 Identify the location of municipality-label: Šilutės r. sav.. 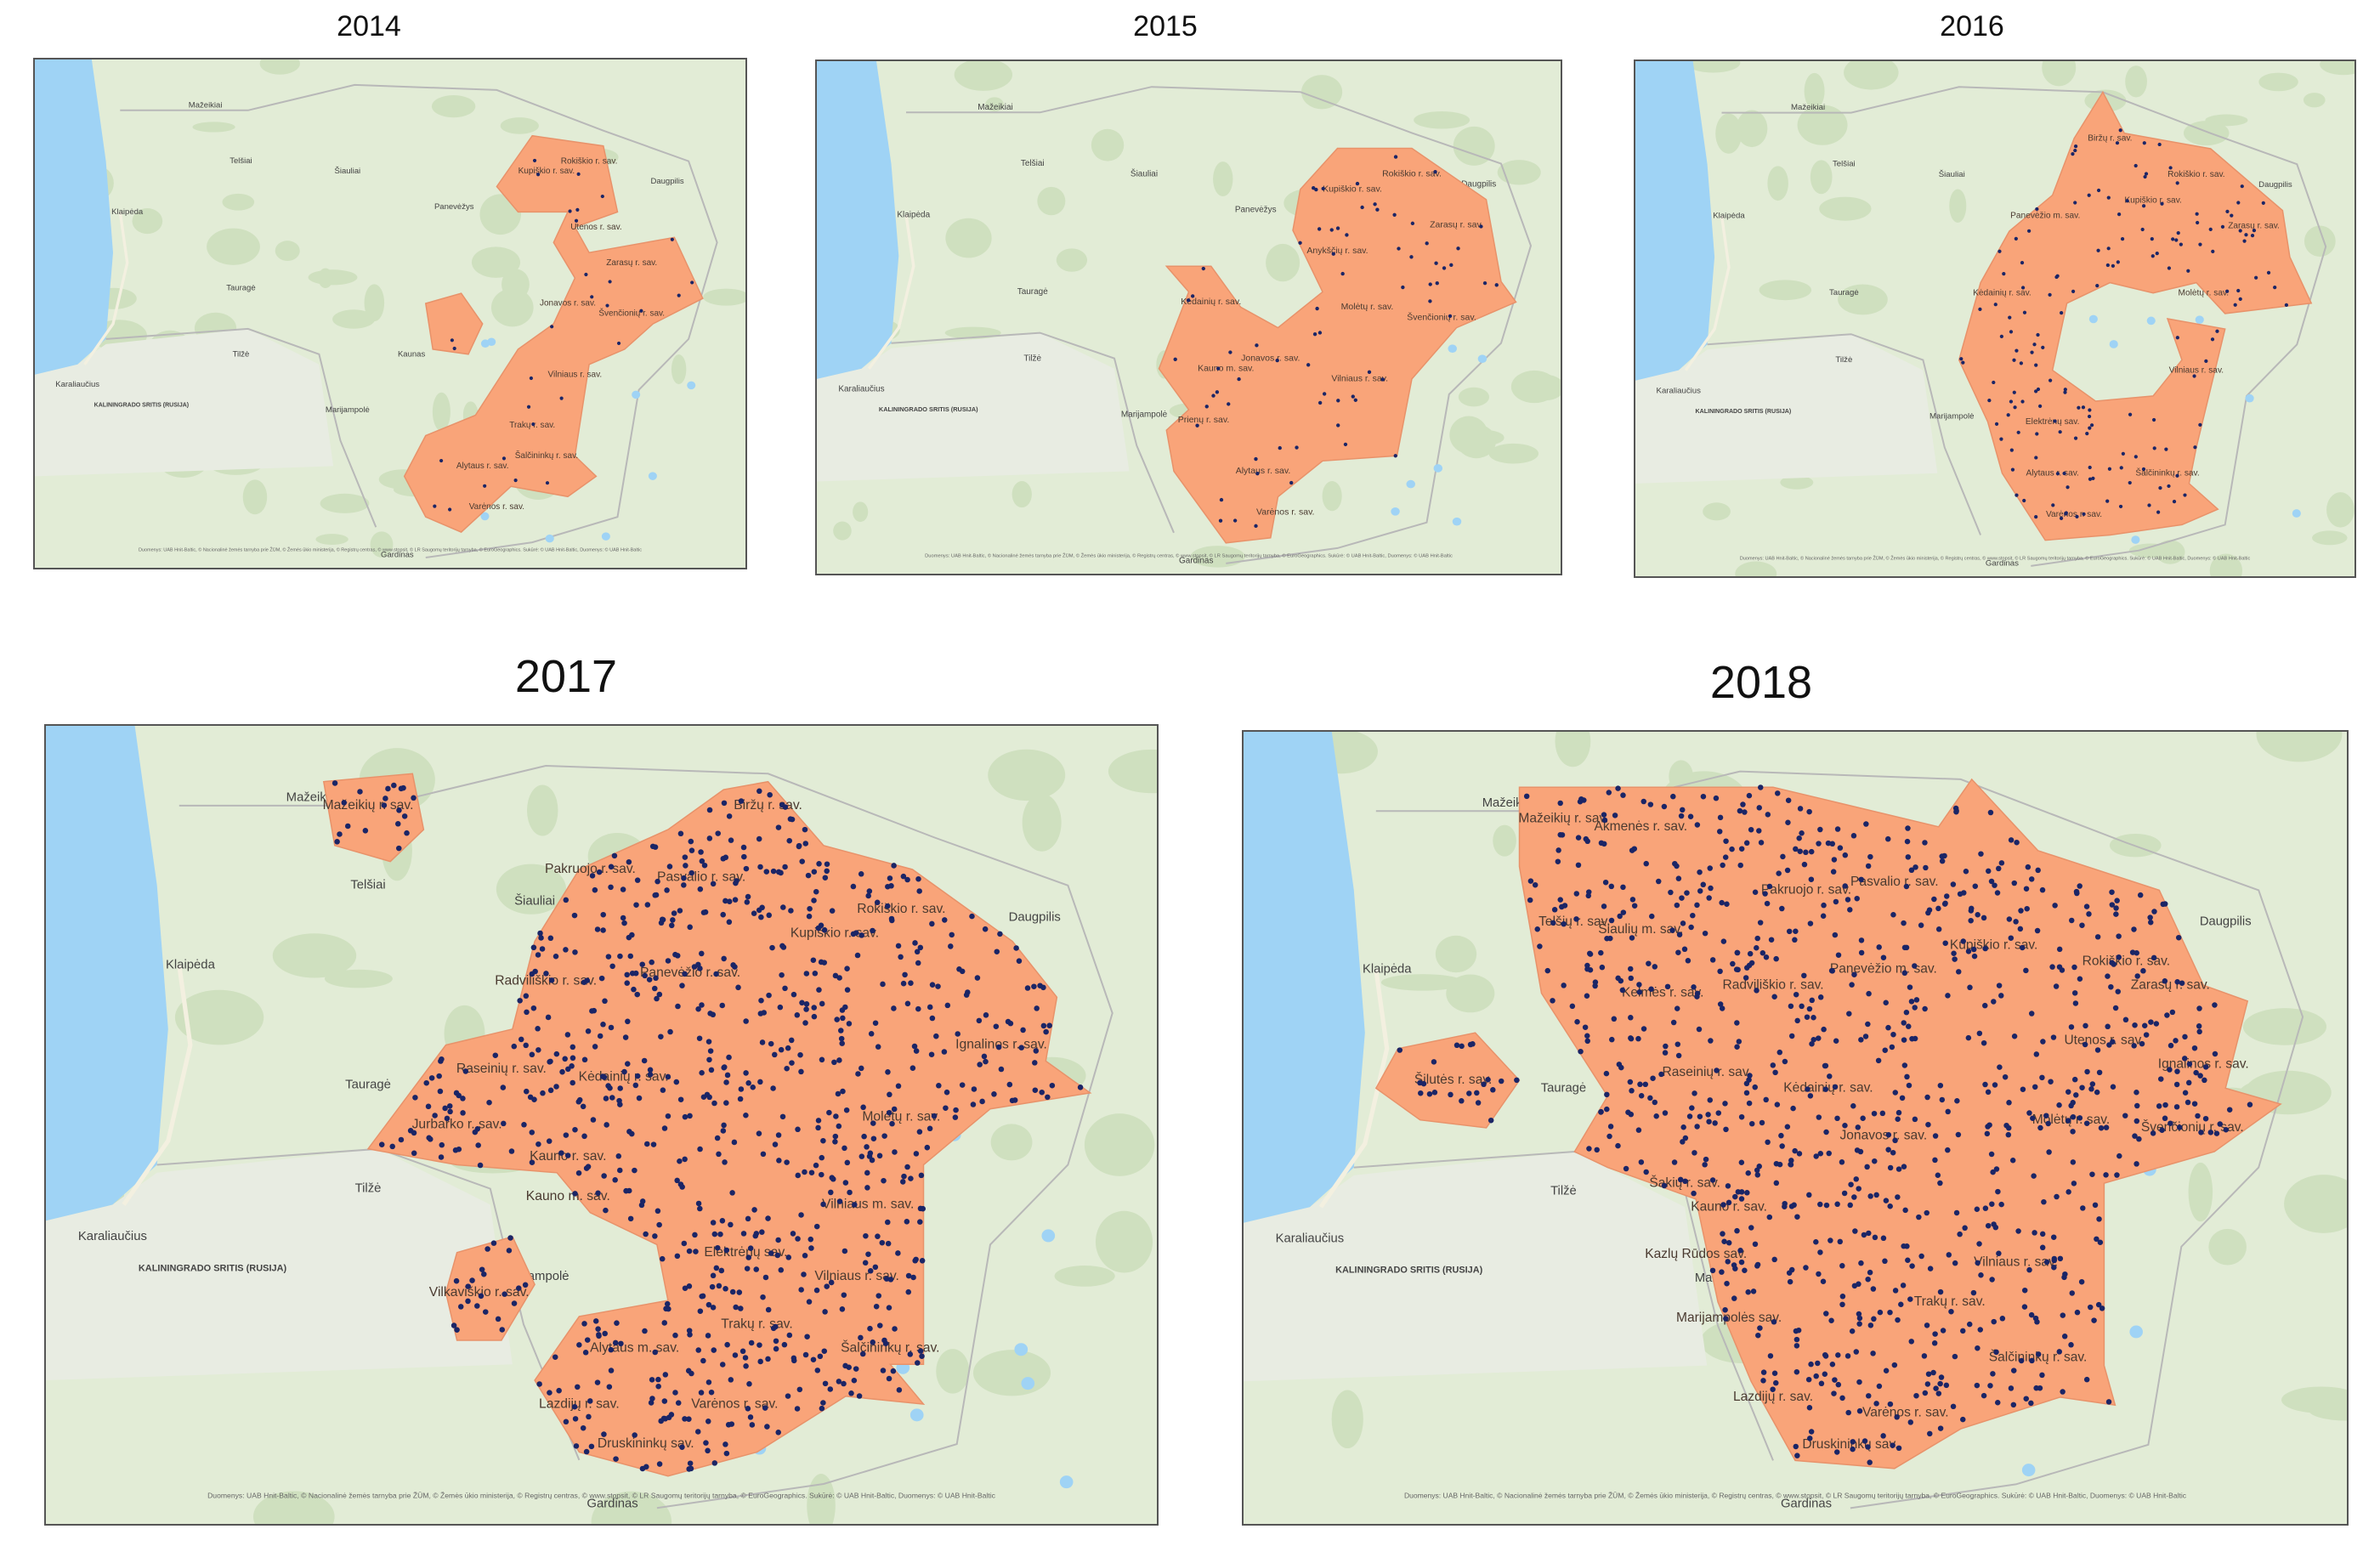
(1453, 1079).